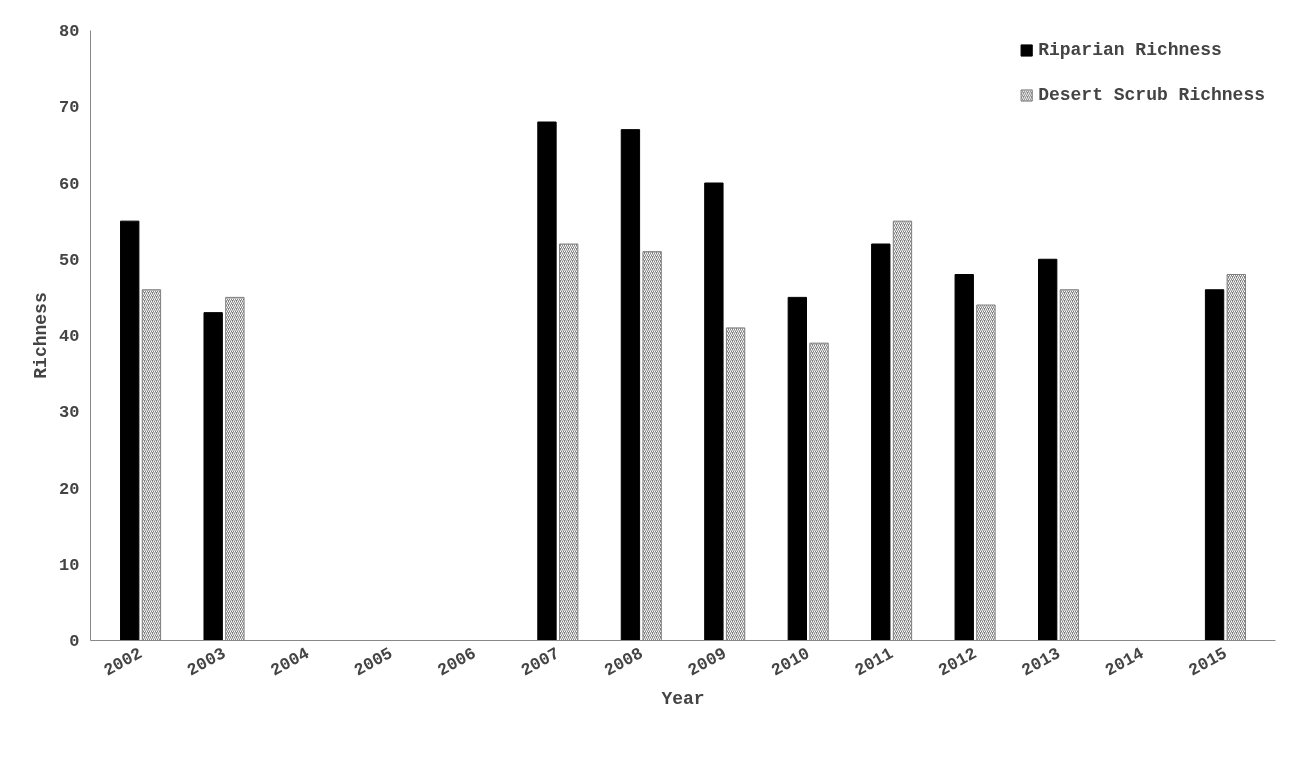 Image resolution: width=1291 pixels, height=759 pixels. Describe the element at coordinates (707, 662) in the screenshot. I see `x-tick-label: 2009` at that location.